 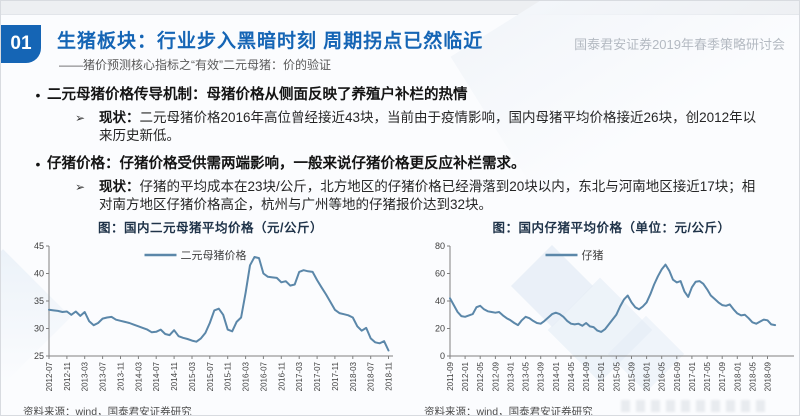 What do you see at coordinates (317, 376) in the screenshot?
I see `svg-text: 2017-07` at bounding box center [317, 376].